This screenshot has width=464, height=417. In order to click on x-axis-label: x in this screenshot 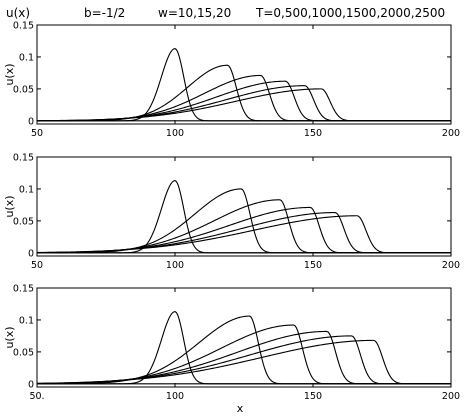, I will do `click(240, 408)`.